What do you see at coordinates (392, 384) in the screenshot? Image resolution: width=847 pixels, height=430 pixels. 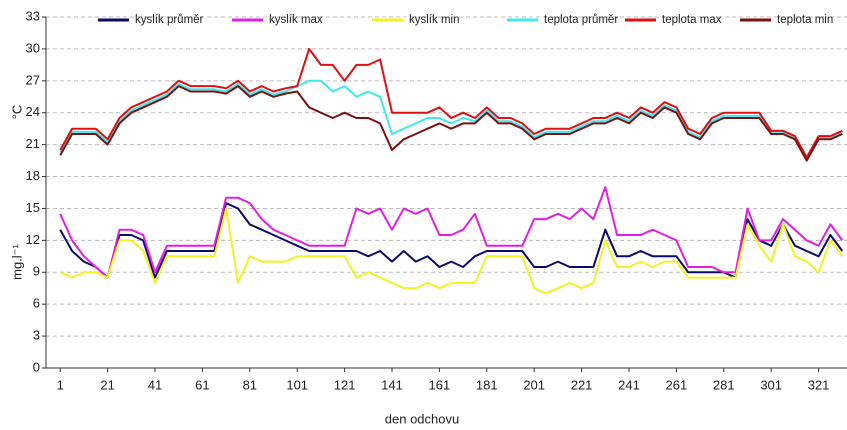 I see `x-tick-label: 141` at bounding box center [392, 384].